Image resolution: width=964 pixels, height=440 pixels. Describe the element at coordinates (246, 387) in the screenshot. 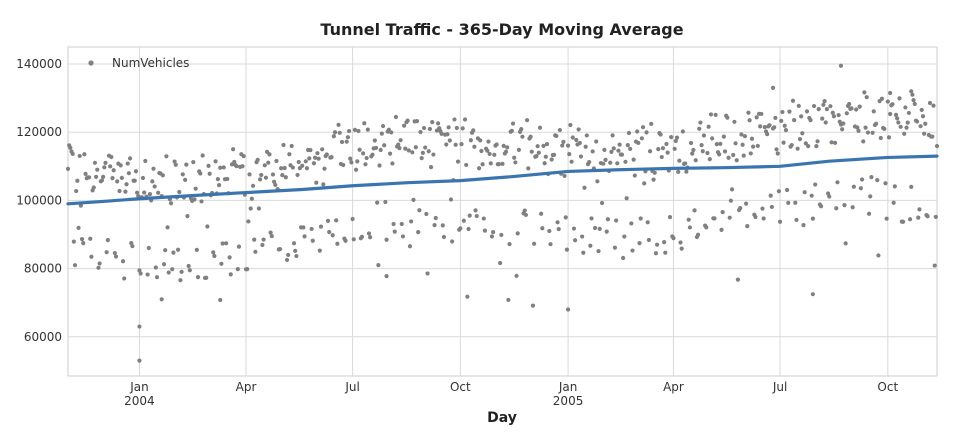

I see `x-tick-label: Apr` at that location.